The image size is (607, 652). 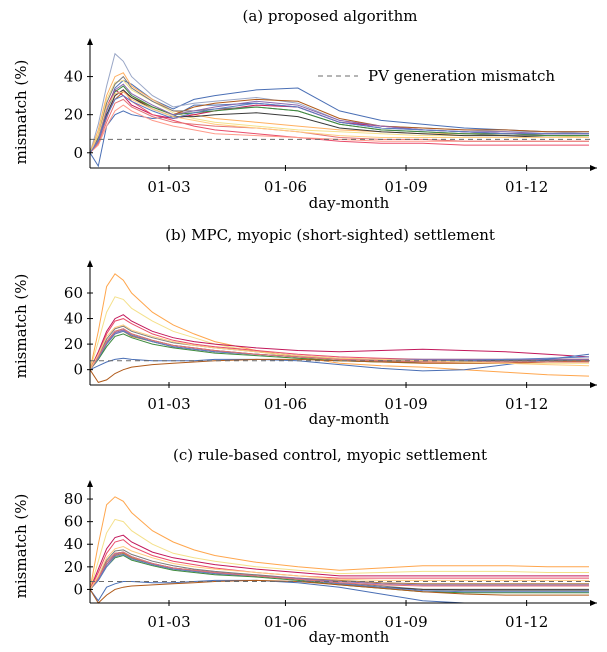 What do you see at coordinates (349, 203) in the screenshot?
I see `chart-a-xlabel: day-month` at bounding box center [349, 203].